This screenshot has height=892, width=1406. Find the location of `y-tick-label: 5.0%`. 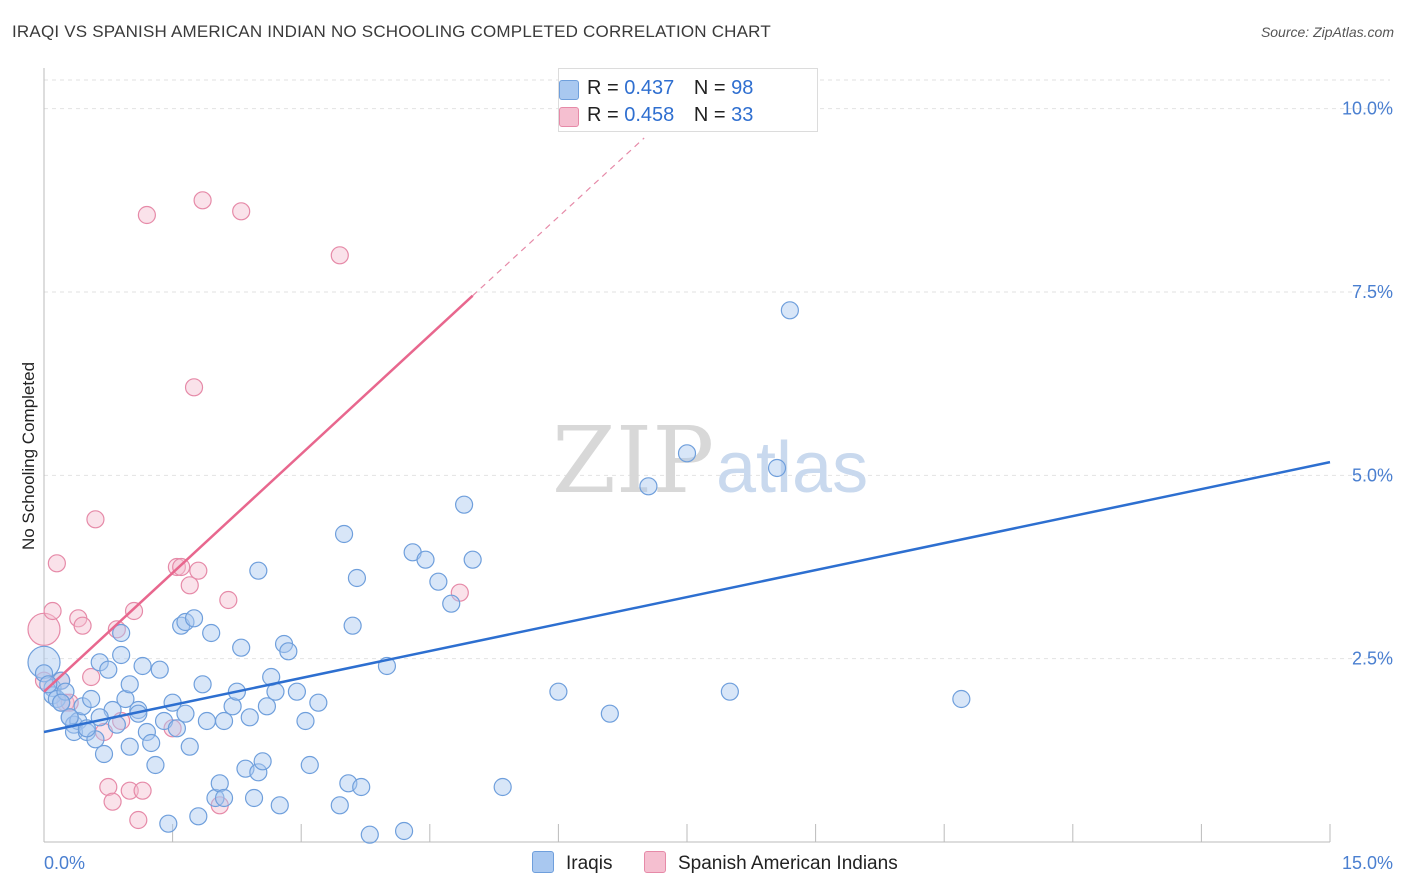

y-tick-label: 5.0% is located at coordinates (1372, 475).